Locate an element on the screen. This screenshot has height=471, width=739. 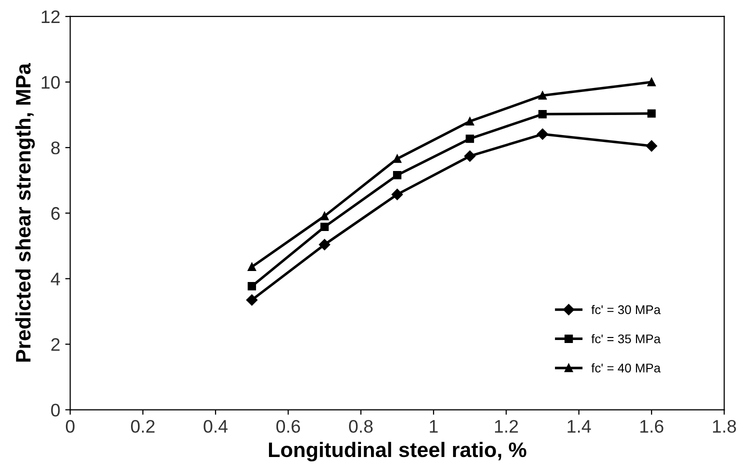
y-tick-label: 0 is located at coordinates (55, 410).